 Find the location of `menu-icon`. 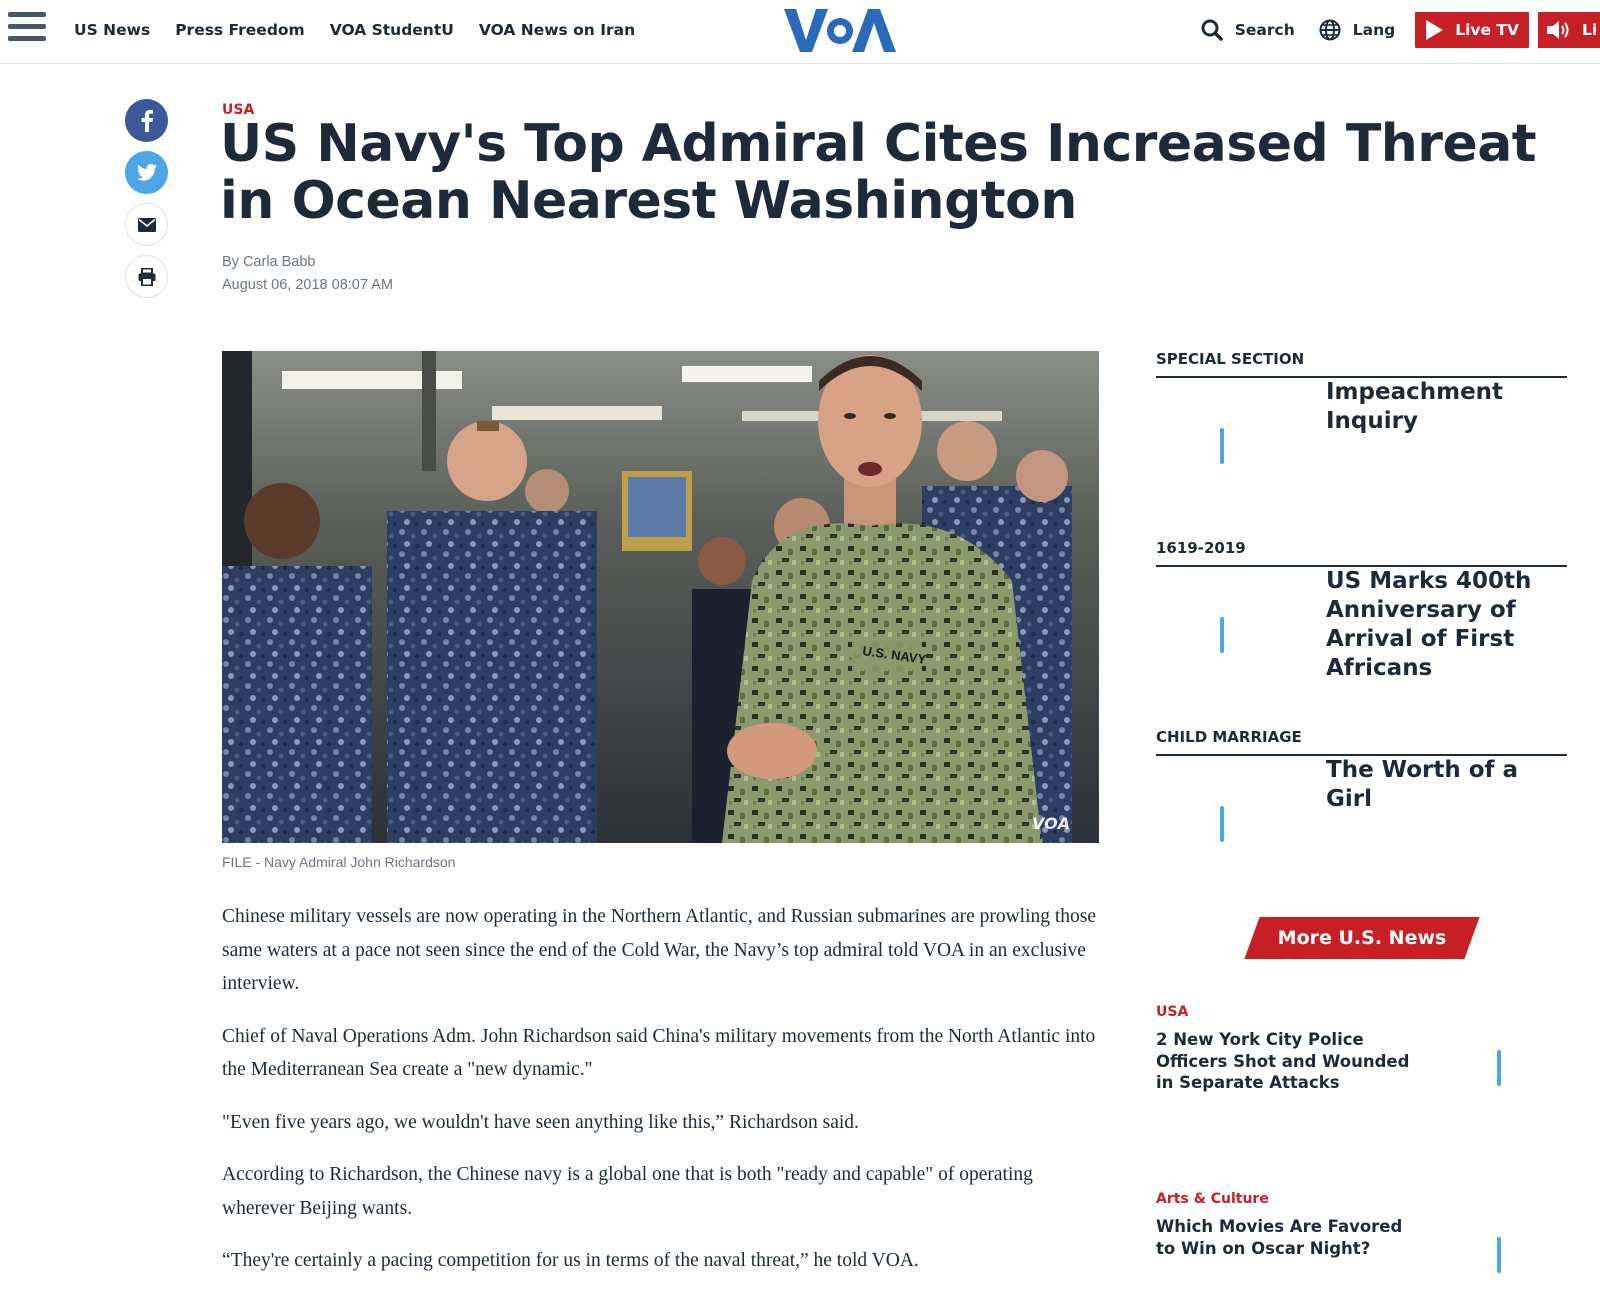

menu-icon is located at coordinates (27, 30).